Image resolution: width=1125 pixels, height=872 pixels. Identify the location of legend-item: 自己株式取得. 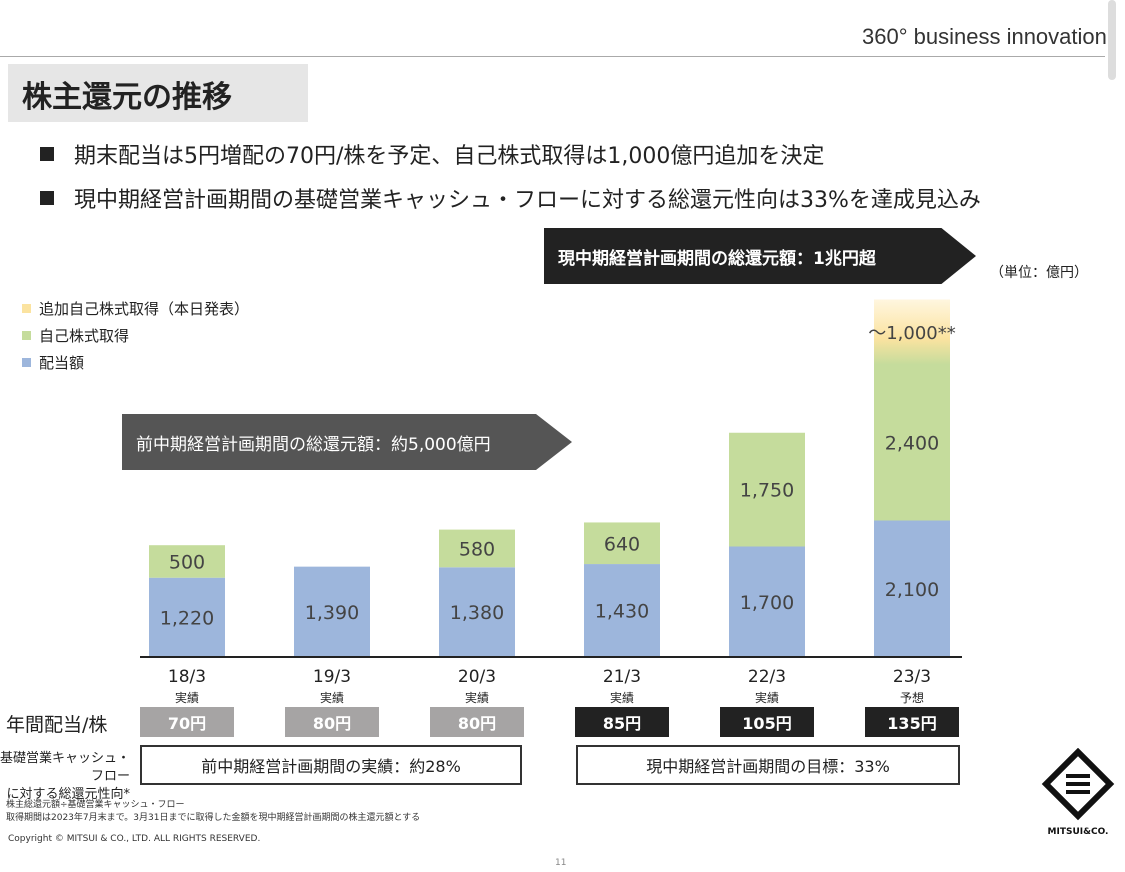
(75, 335).